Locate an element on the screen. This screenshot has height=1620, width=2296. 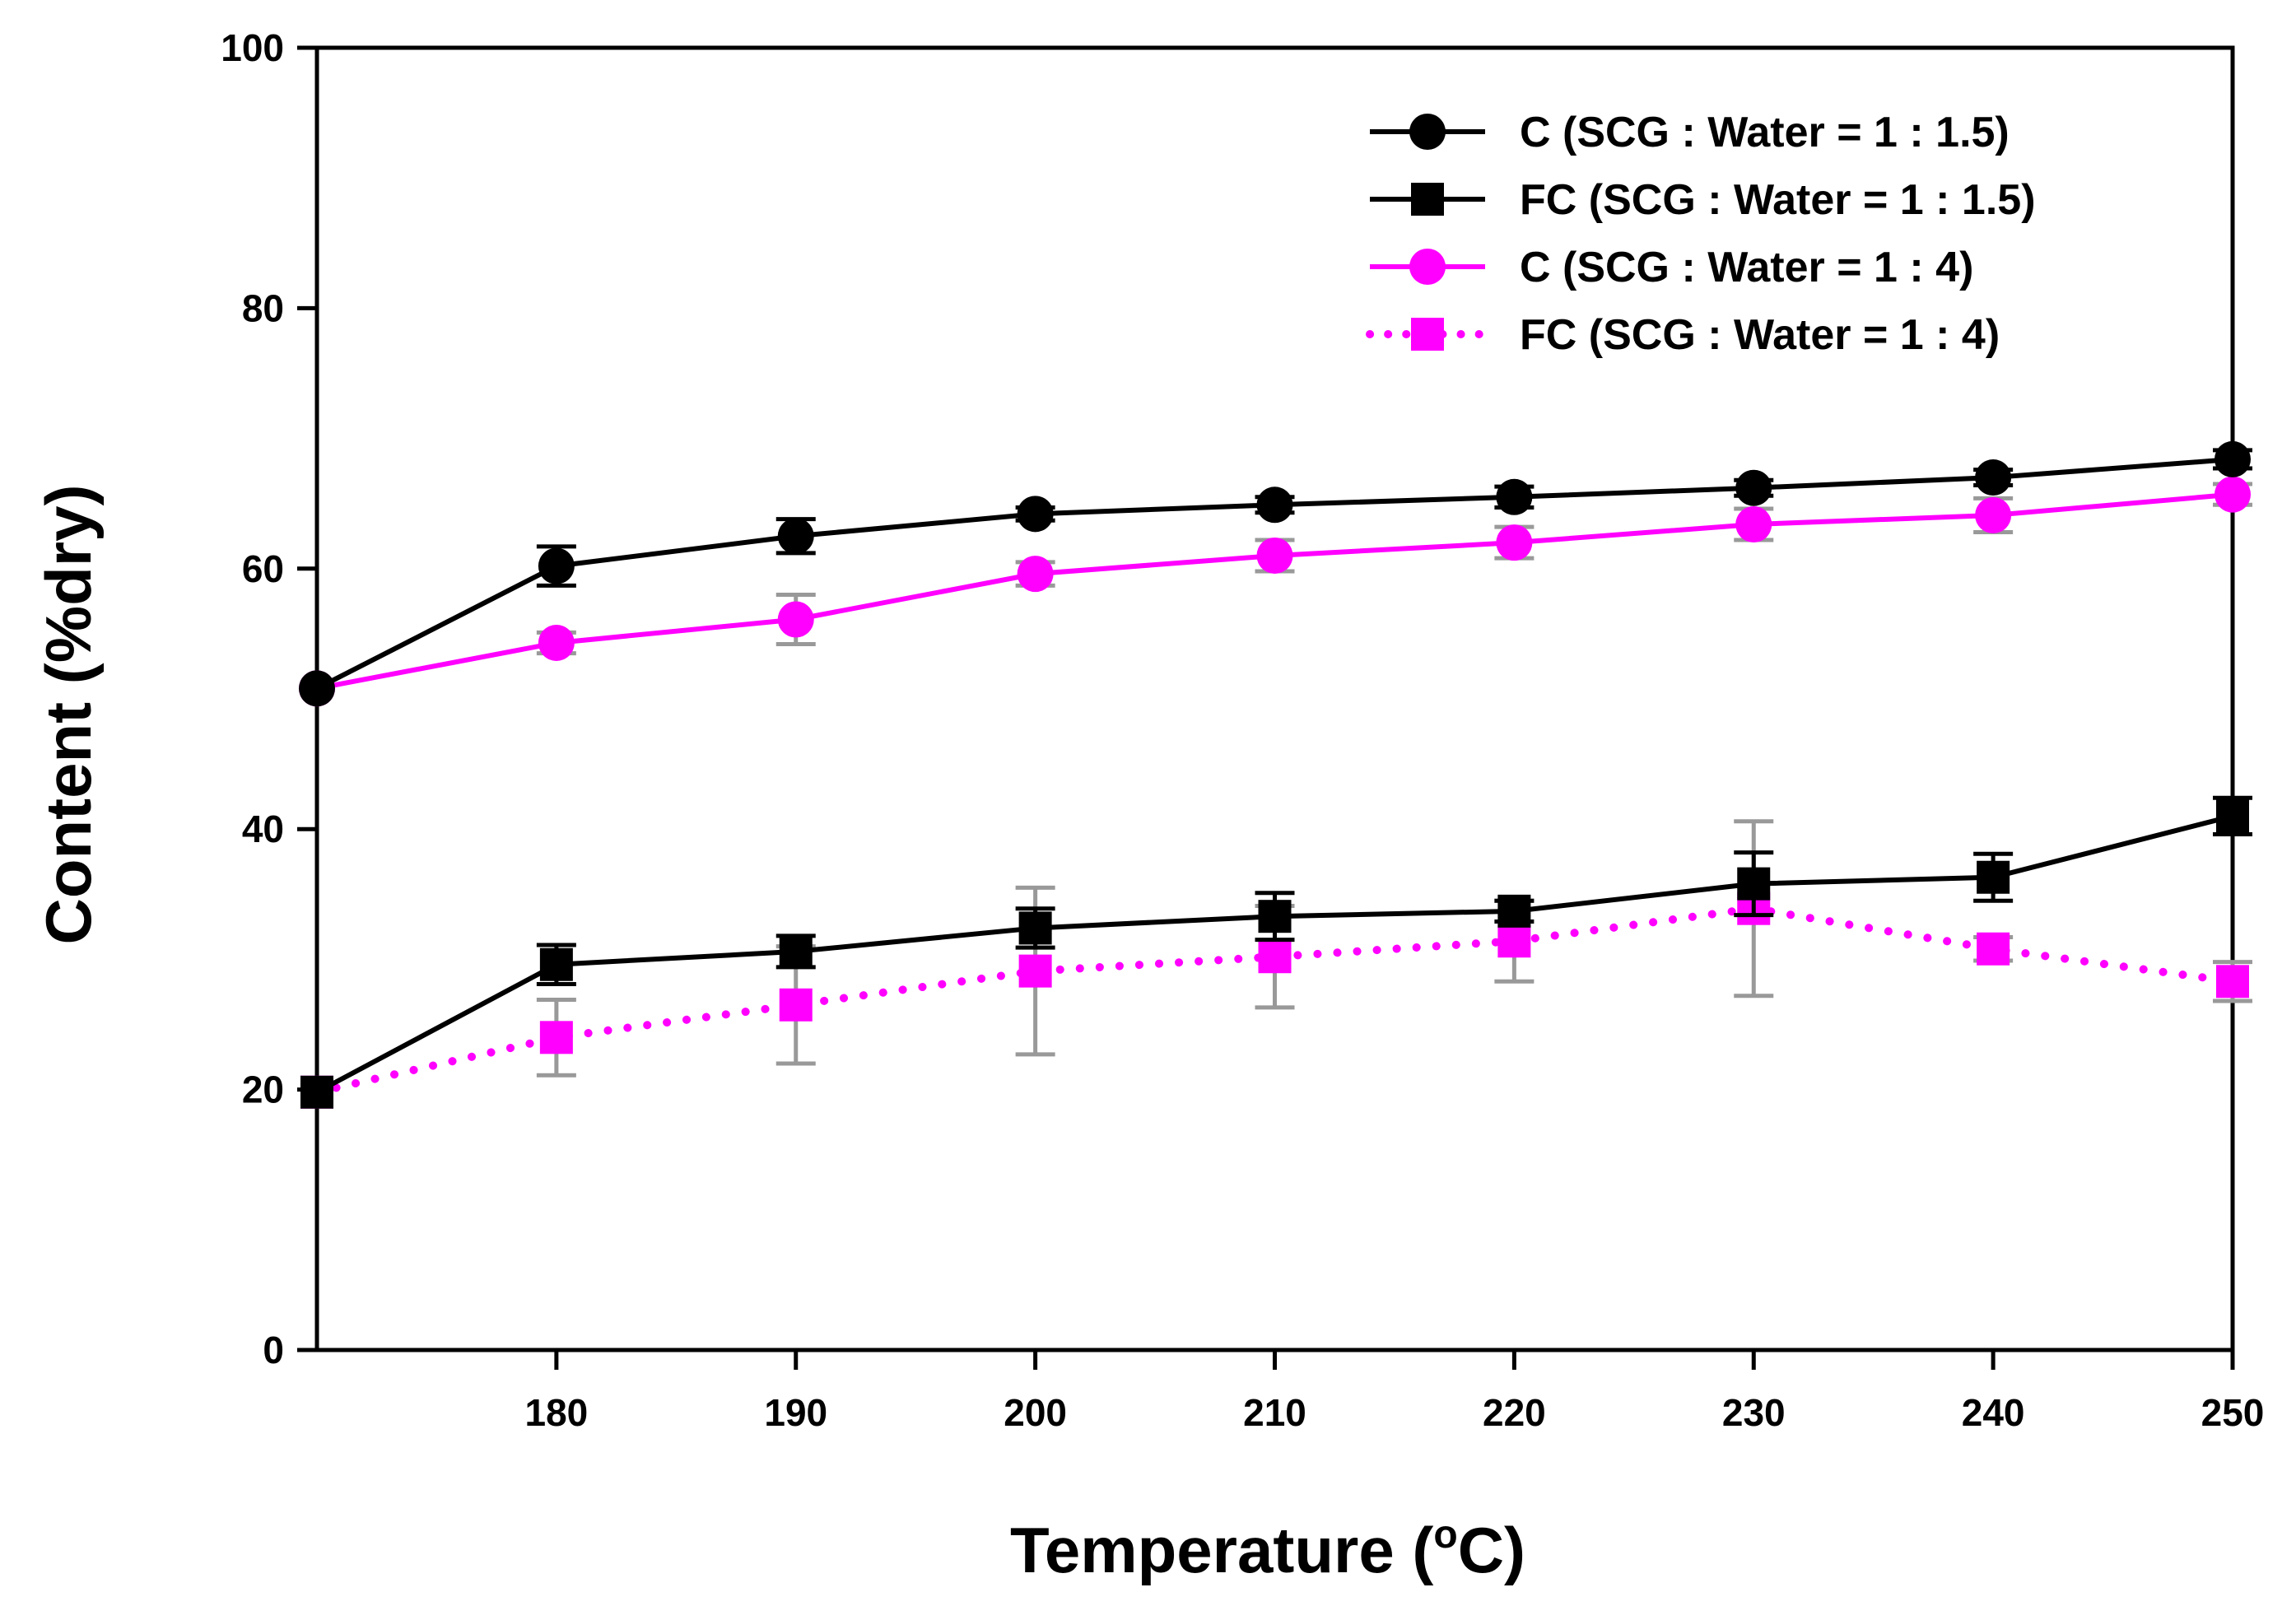
y-tick-label: 100 is located at coordinates (252, 47).